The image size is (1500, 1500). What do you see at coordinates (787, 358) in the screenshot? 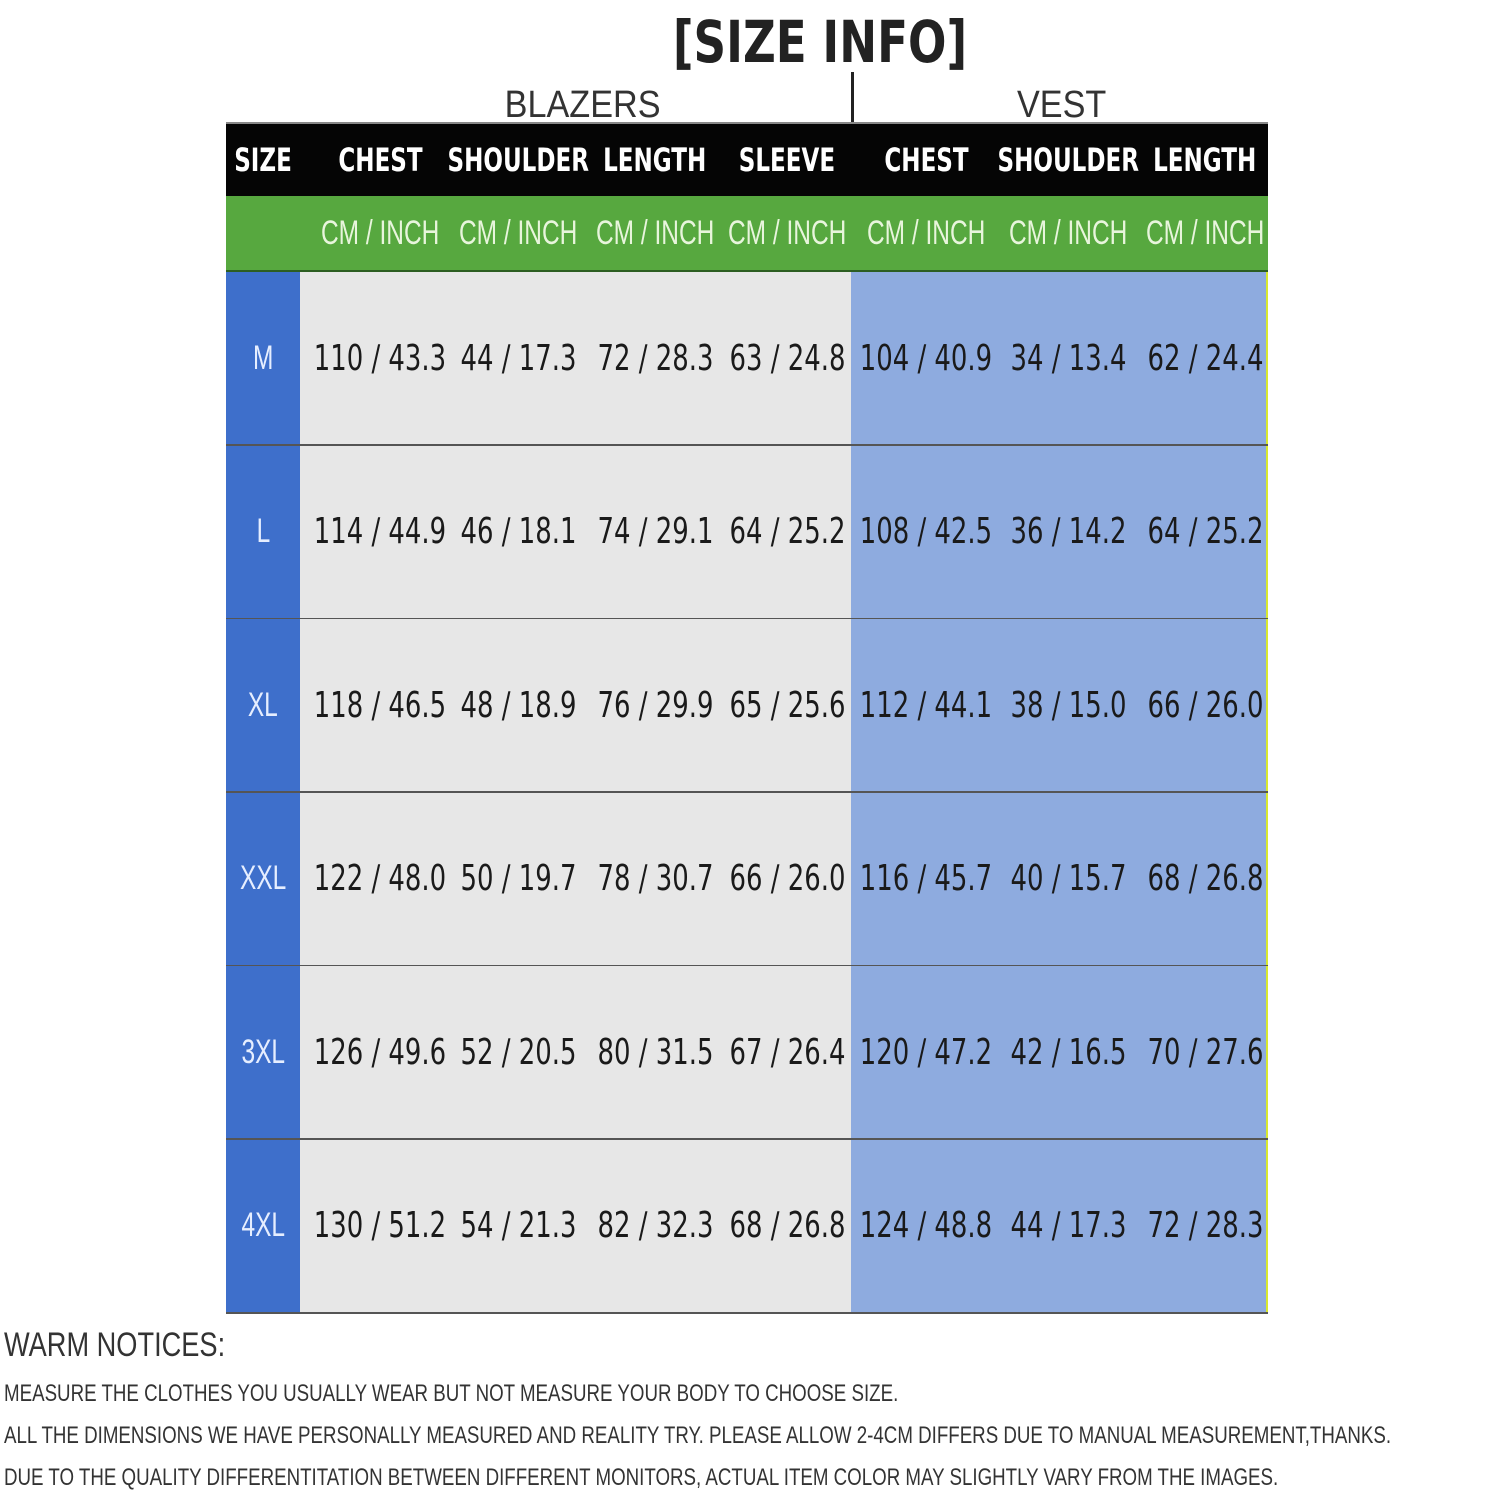
I see `measurement-cell: 63 / 24.8` at bounding box center [787, 358].